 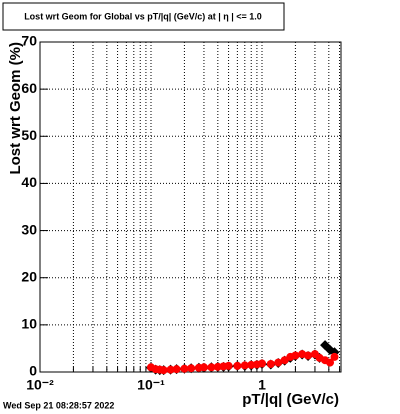 I want to click on y-tick-label: 0, so click(x=33, y=371).